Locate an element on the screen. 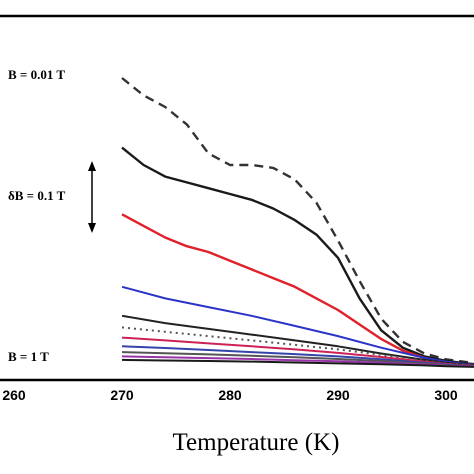  x-tick-layer: 260 270 280 290 300 is located at coordinates (230, 395).